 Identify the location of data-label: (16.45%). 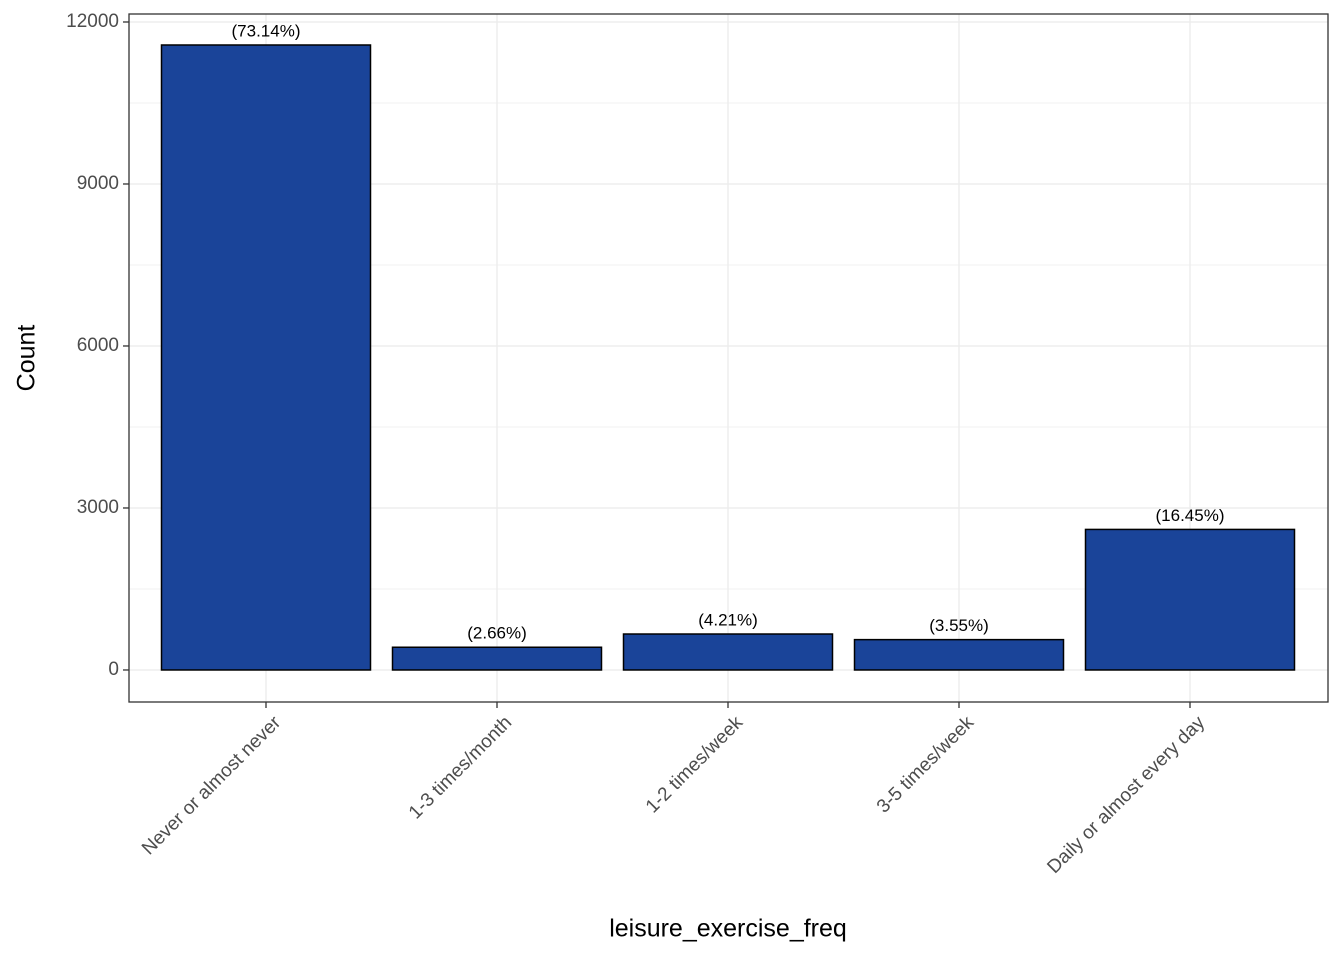
(1190, 515).